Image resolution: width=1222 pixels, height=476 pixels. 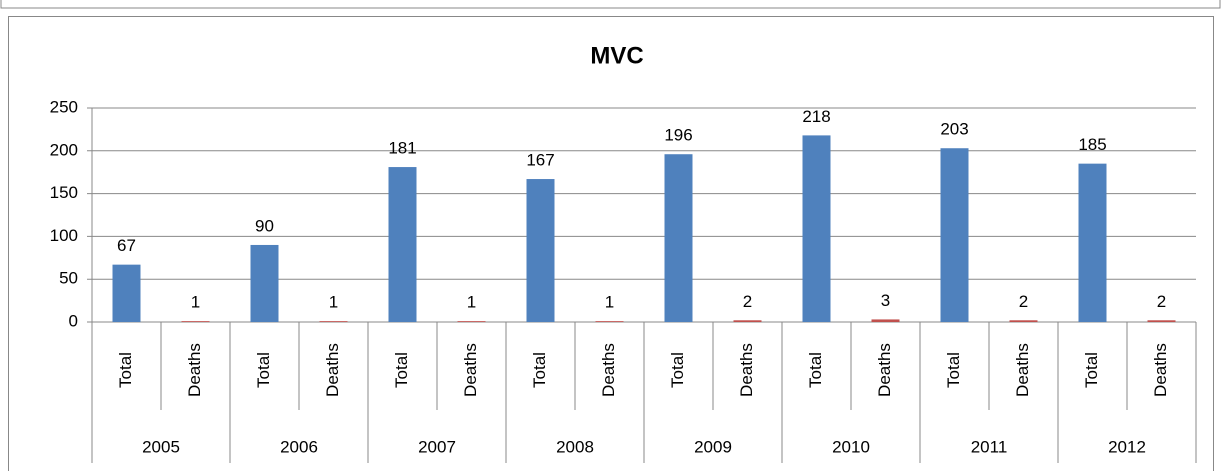 What do you see at coordinates (161, 446) in the screenshot?
I see `group-label: 2005` at bounding box center [161, 446].